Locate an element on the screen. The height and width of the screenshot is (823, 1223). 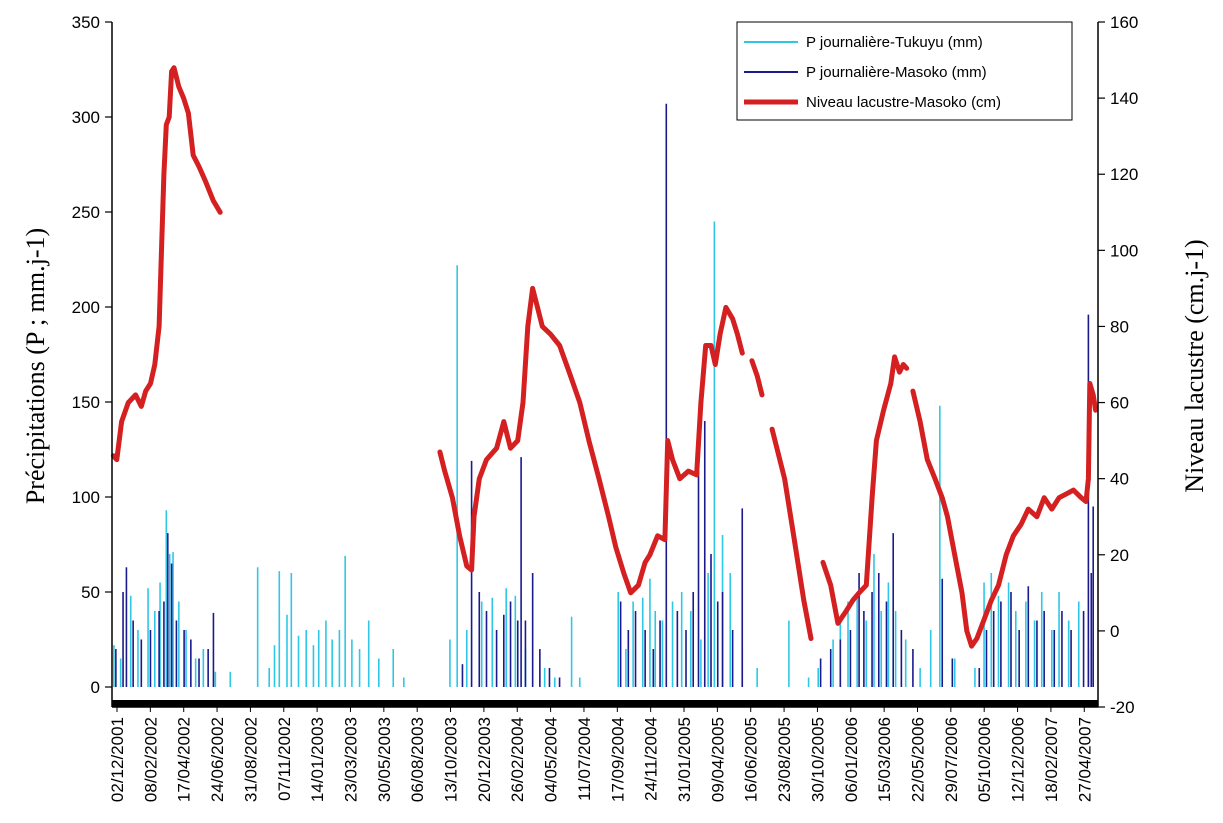
y-axis-left-title: Précipitations (P ; mm.j-1) is located at coordinates (35, 366).